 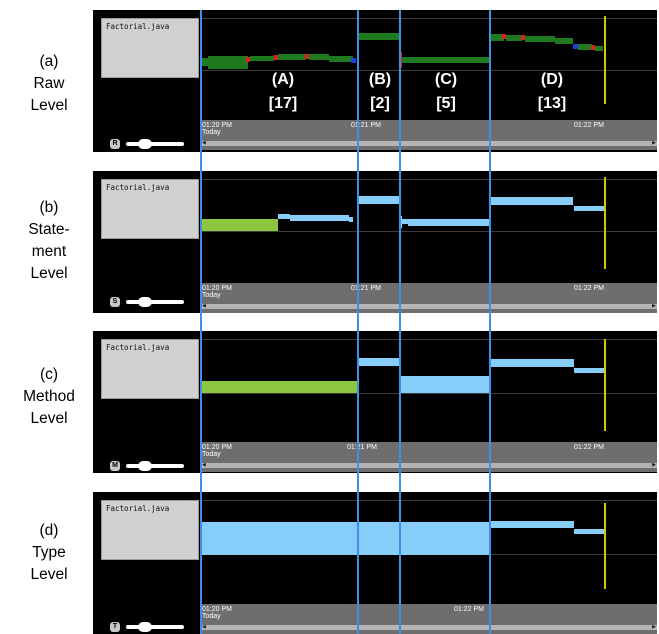 I want to click on level-label-method: (c) Method Level, so click(x=49, y=396).